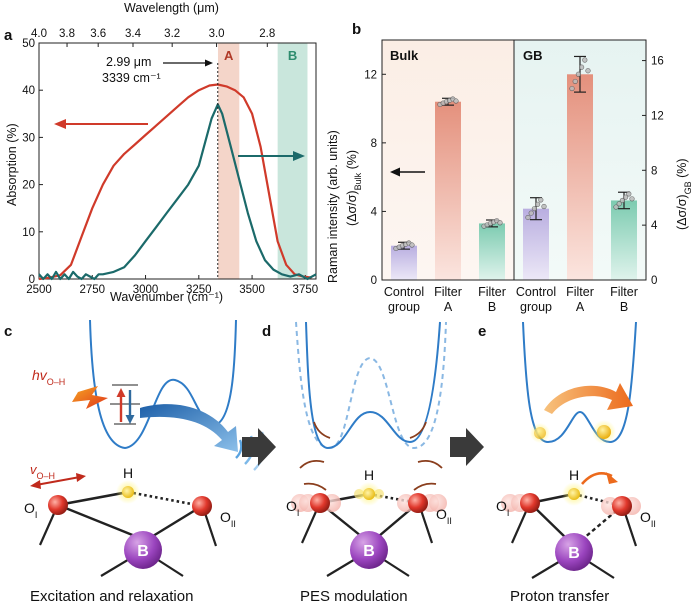  Describe the element at coordinates (356, 29) in the screenshot. I see `panel-label-b: b` at that location.